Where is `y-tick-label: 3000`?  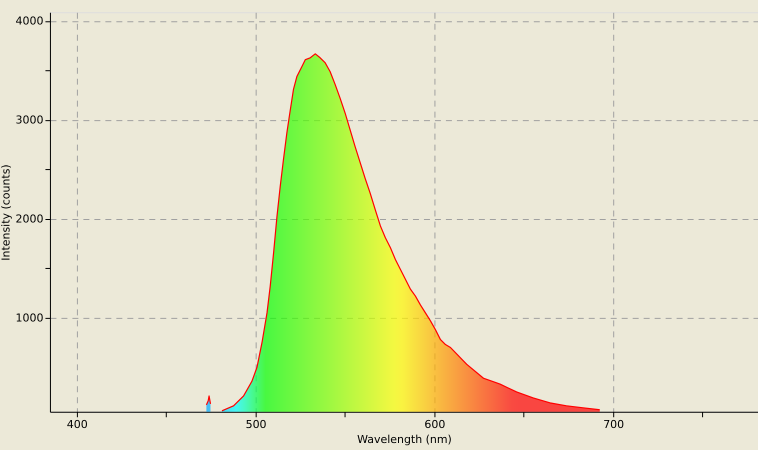 y-tick-label: 3000 is located at coordinates (30, 120).